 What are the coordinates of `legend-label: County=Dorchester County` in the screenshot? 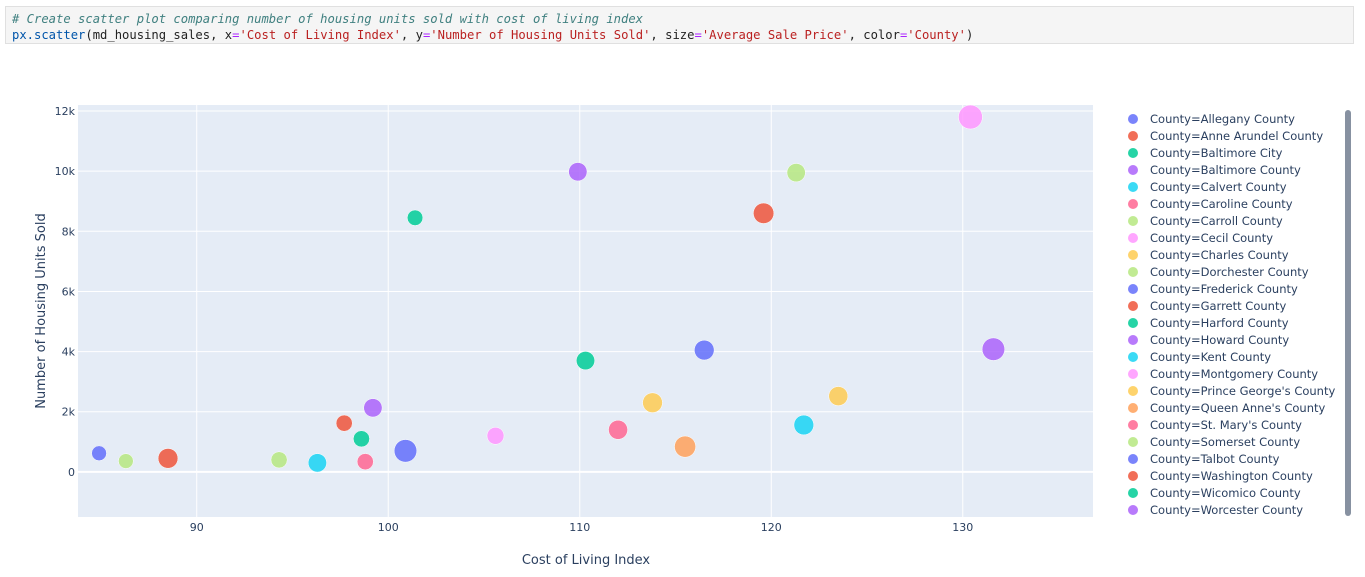 It's located at (1229, 271).